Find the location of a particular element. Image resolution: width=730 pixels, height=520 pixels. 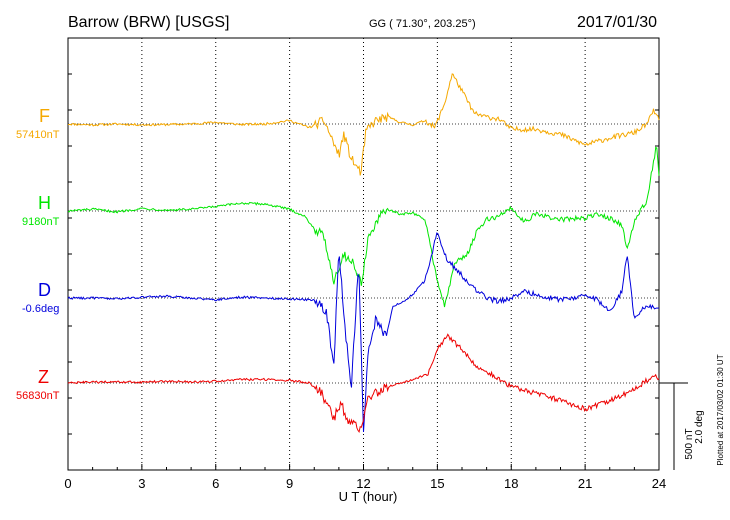

baseline-label-d: -0.6deg is located at coordinates (41, 309).